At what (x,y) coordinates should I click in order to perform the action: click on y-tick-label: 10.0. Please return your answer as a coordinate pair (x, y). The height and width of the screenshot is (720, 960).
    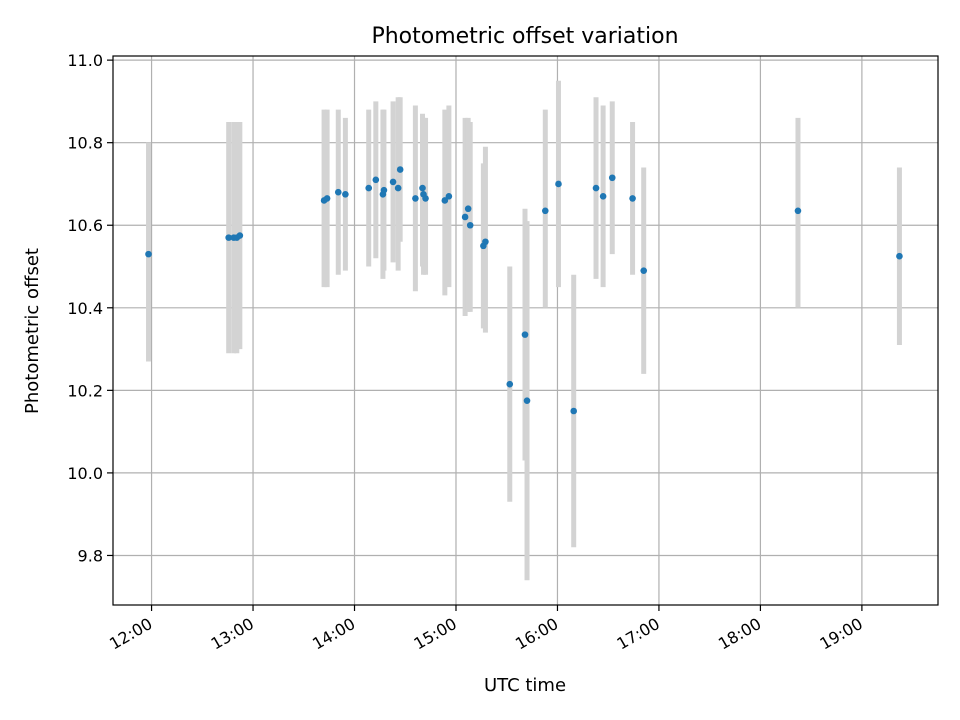
    Looking at the image, I should click on (85, 473).